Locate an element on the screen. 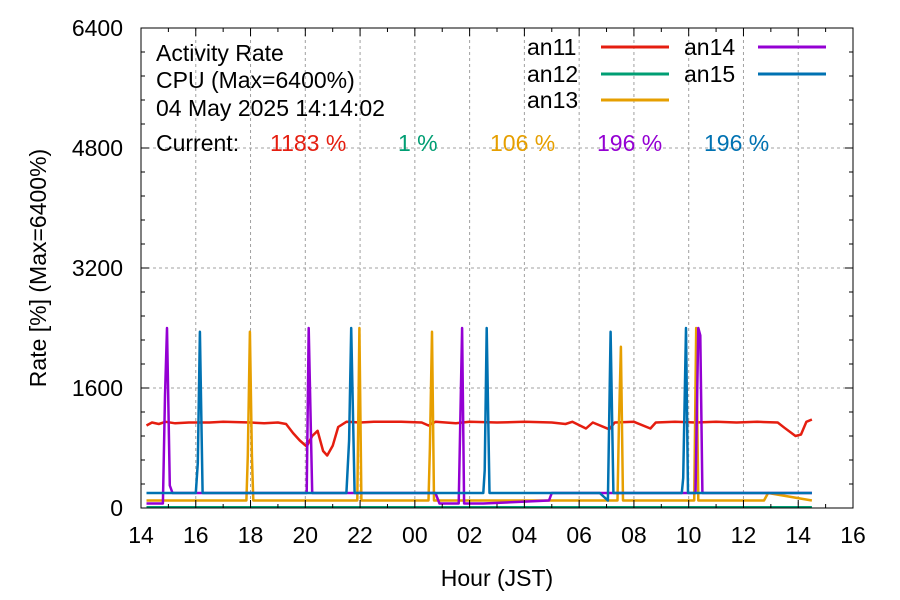  x-tick-label: 02 is located at coordinates (470, 535).